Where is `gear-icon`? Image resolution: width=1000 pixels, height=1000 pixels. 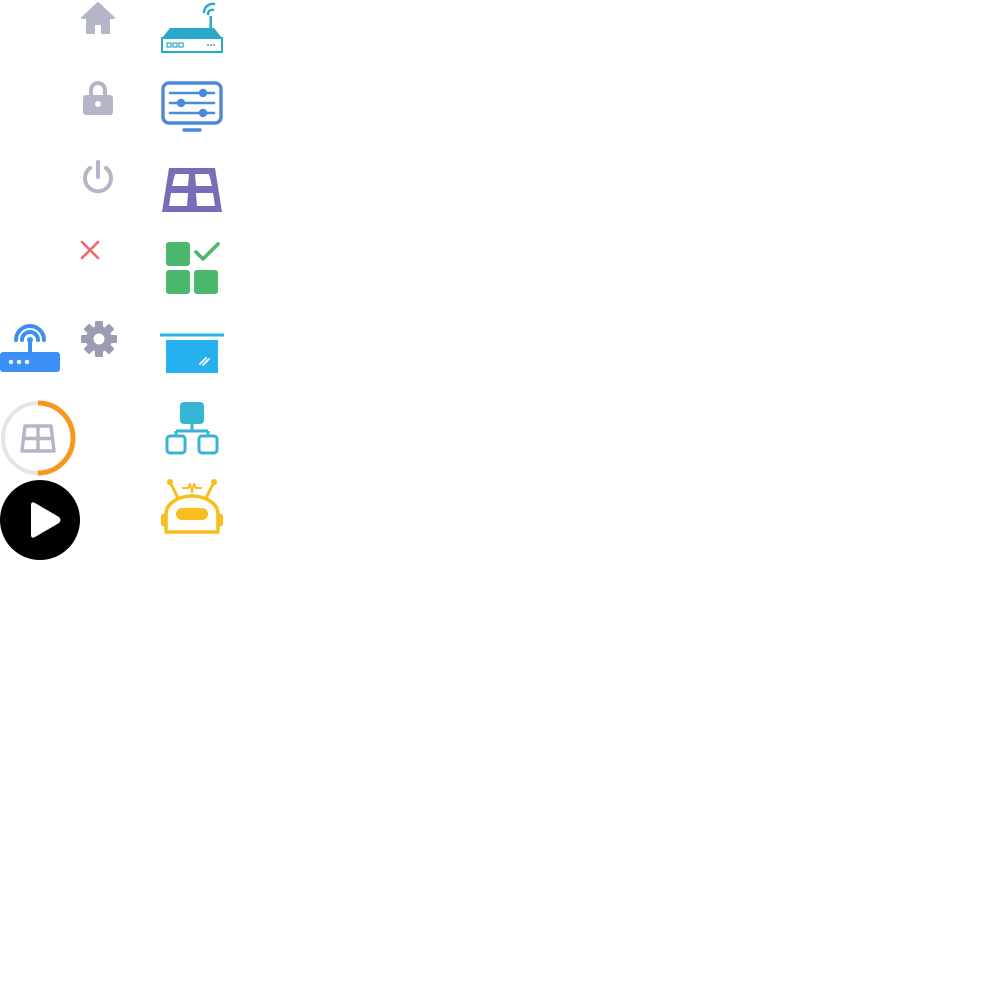
gear-icon is located at coordinates (99, 339).